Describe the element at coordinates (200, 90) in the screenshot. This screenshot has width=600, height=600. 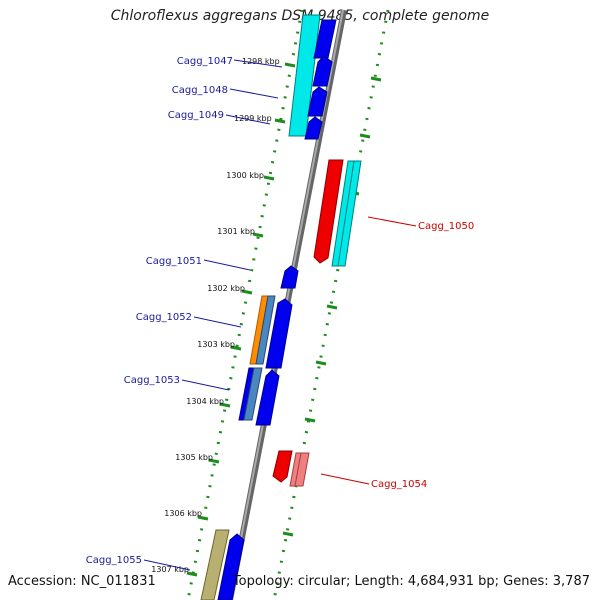
I see `gene-label-cagg-1048: Cagg_1048` at that location.